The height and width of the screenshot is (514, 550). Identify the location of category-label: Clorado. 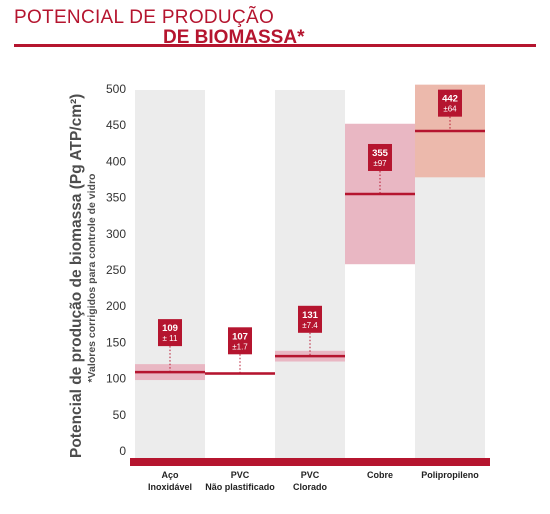
(310, 487).